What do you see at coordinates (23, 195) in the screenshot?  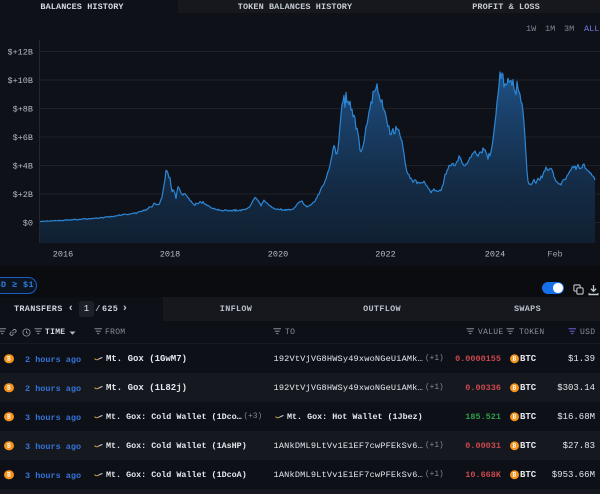 I see `svg-text: $+2B` at bounding box center [23, 195].